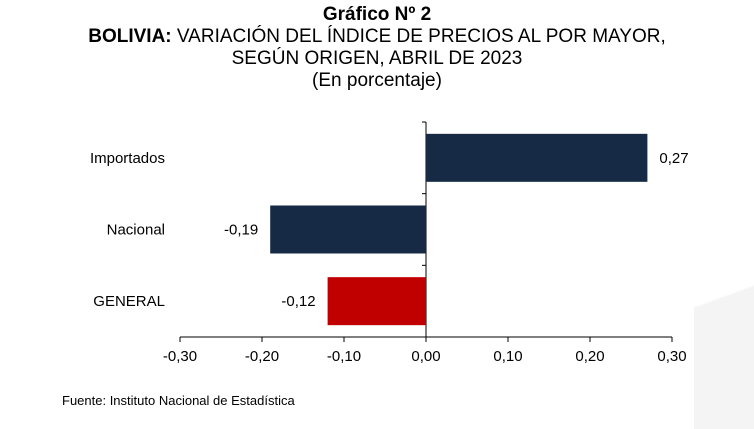 The image size is (754, 429). I want to click on x-tick-label: 0,10, so click(507, 356).